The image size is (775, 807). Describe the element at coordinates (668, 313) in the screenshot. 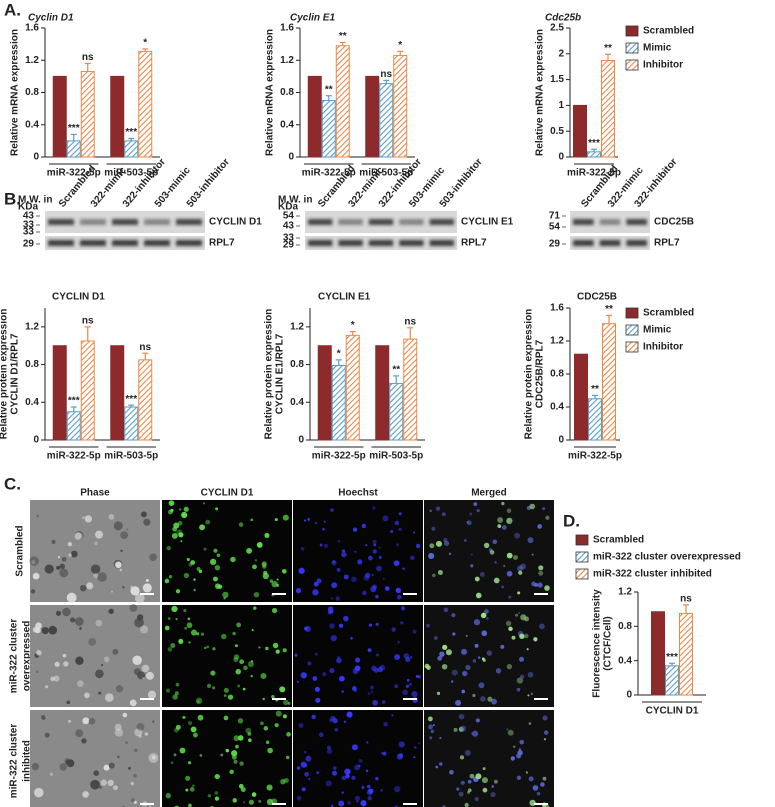

I see `legend-label: Scrambled` at that location.